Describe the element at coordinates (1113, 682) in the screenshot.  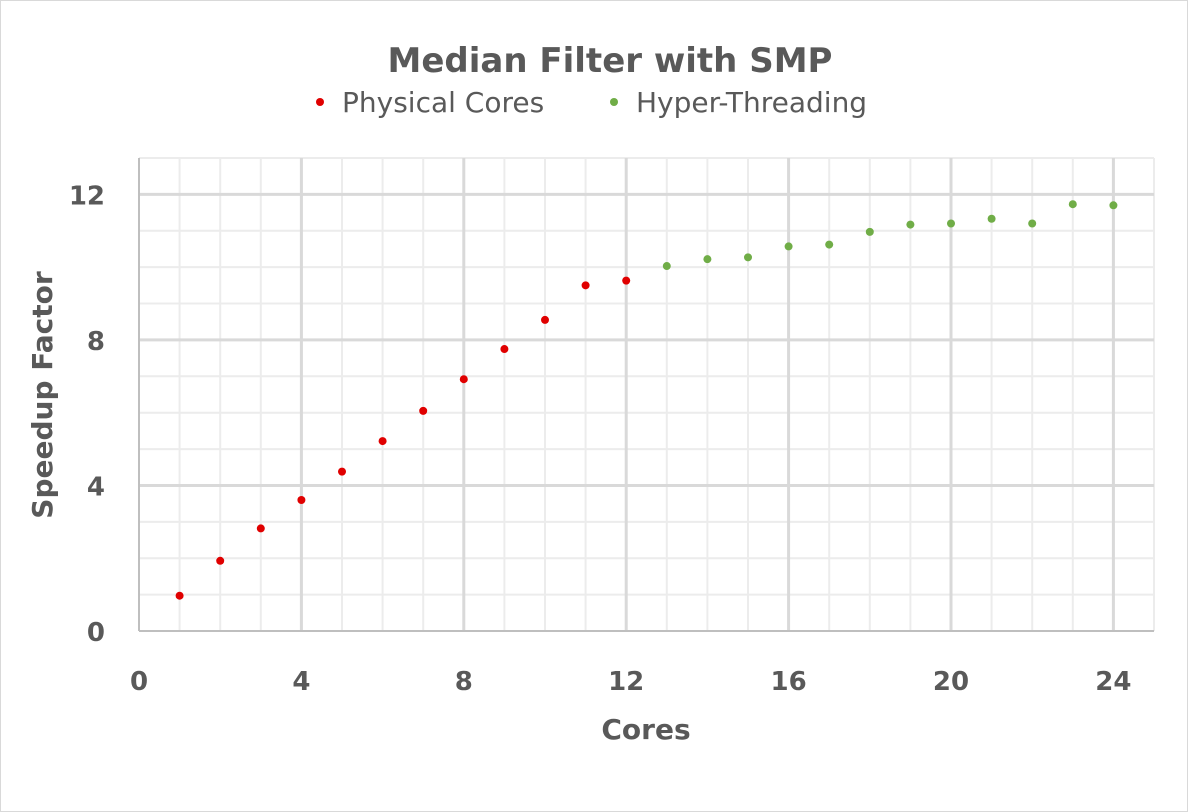
I see `x-tick-label: 24` at that location.